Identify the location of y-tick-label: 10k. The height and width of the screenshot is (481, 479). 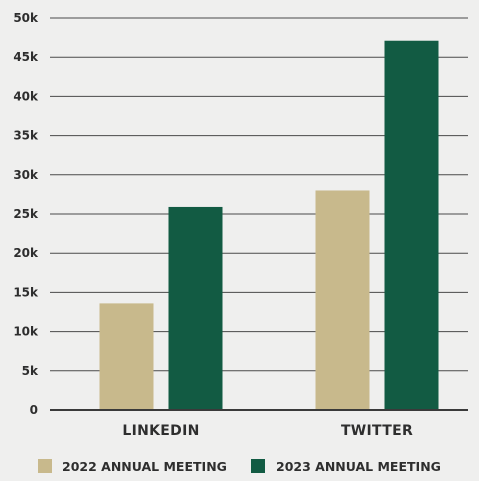
(26, 332).